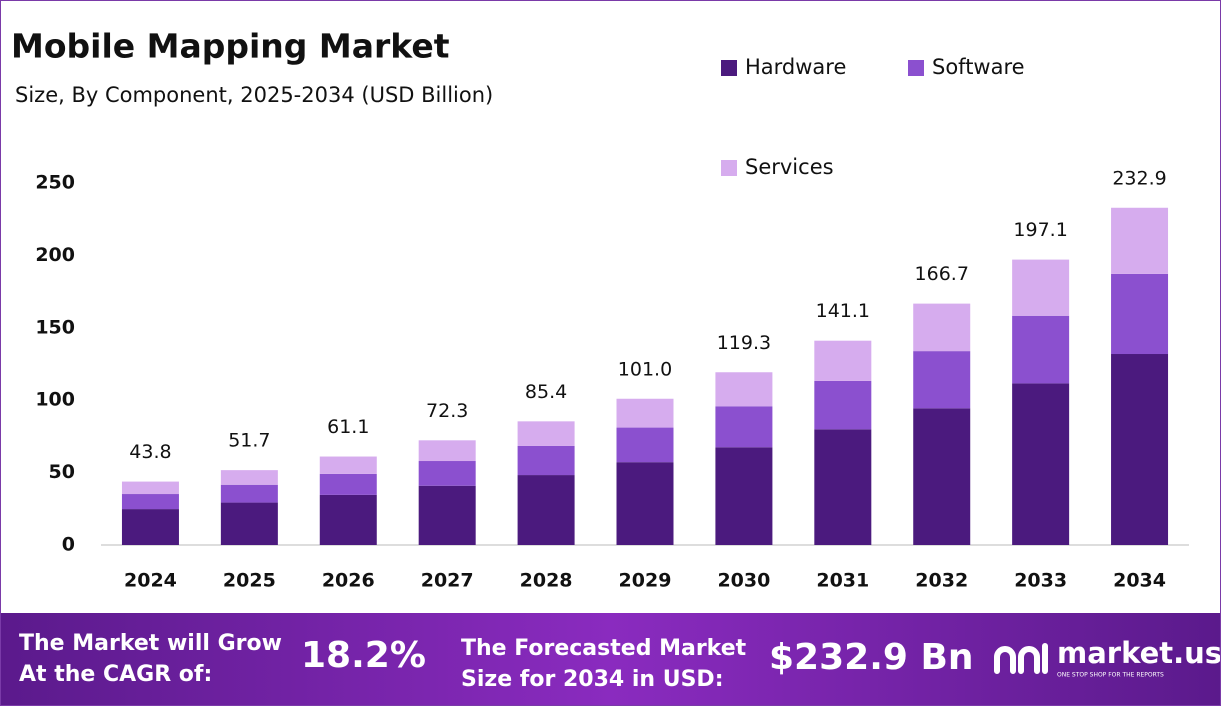  Describe the element at coordinates (592, 679) in the screenshot. I see `forecast-text: Size for 2034 in USD:` at that location.